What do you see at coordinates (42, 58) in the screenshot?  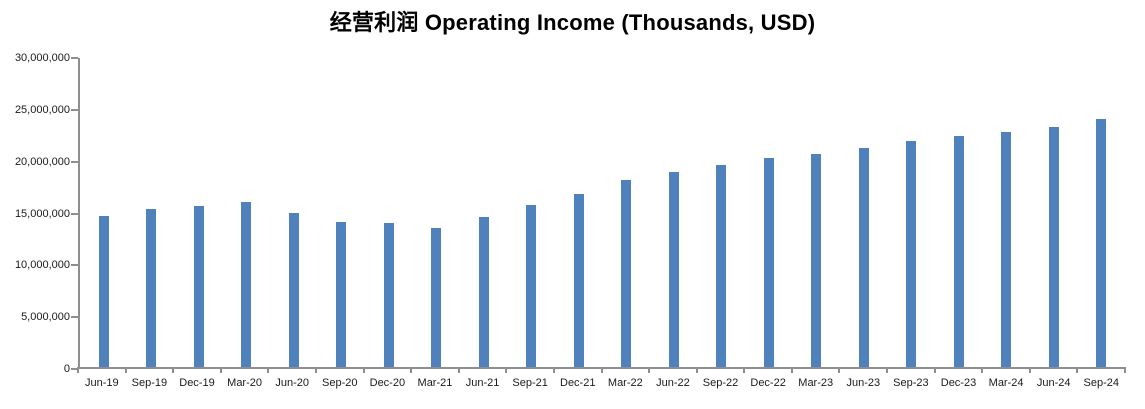 I see `y-tick-label-30000000: 30,000,000` at bounding box center [42, 58].